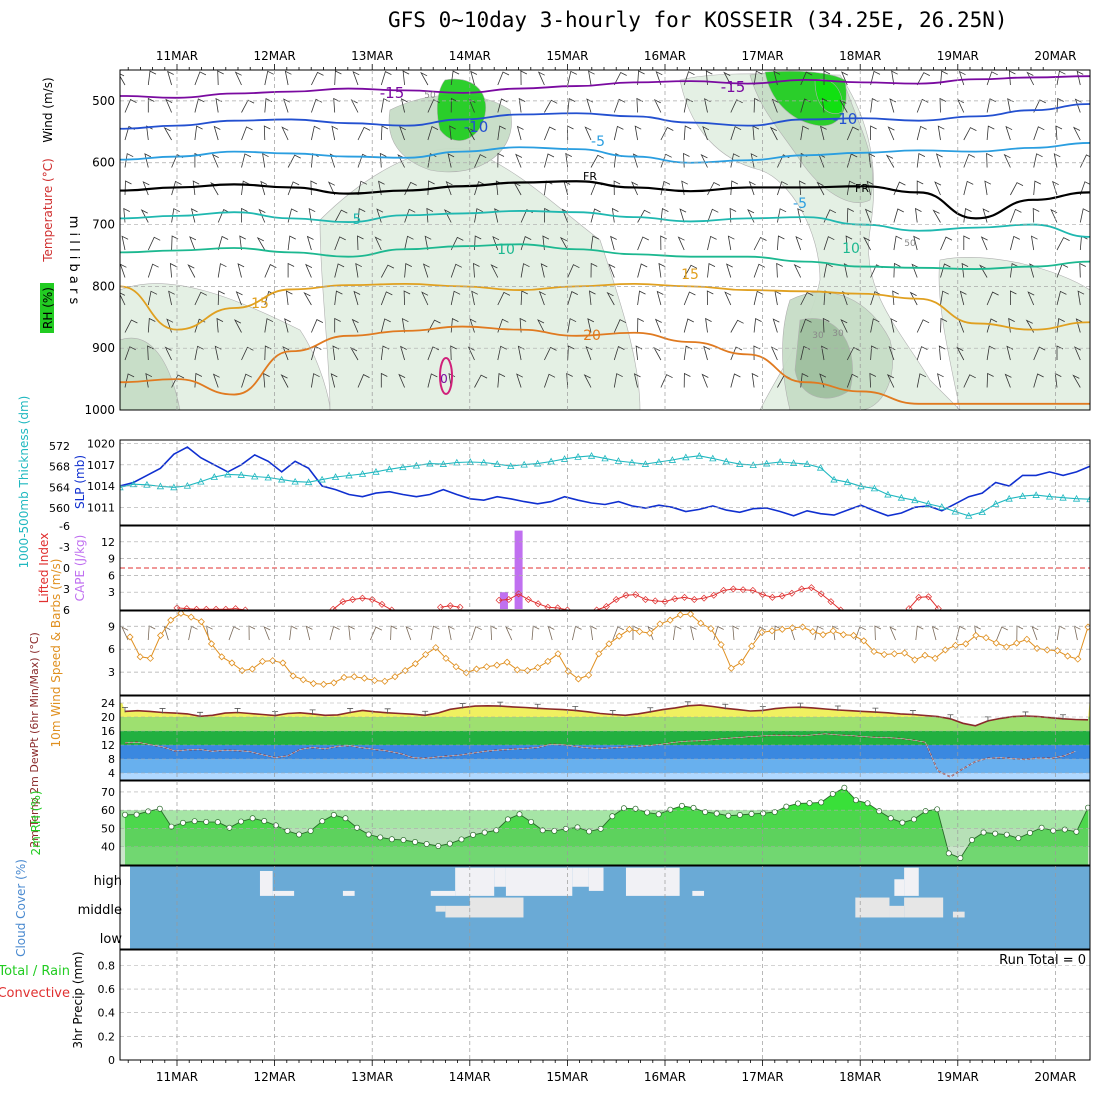  Describe the element at coordinates (605, 907) in the screenshot. I see `cloud-panel` at that location.